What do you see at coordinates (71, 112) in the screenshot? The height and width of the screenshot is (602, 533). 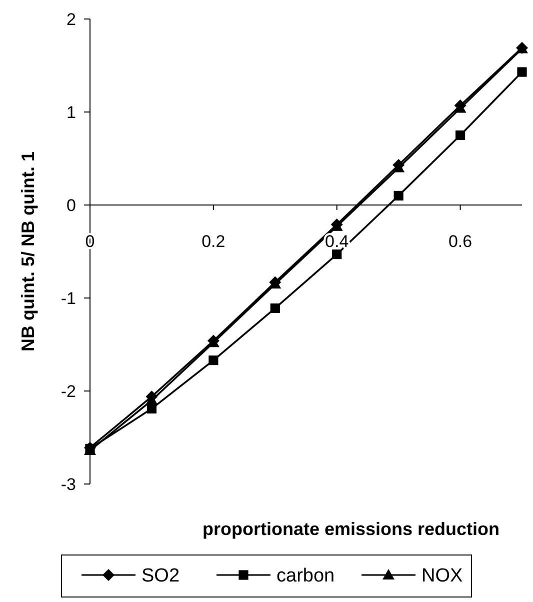 I see `y-tick-label: 1` at bounding box center [71, 112].